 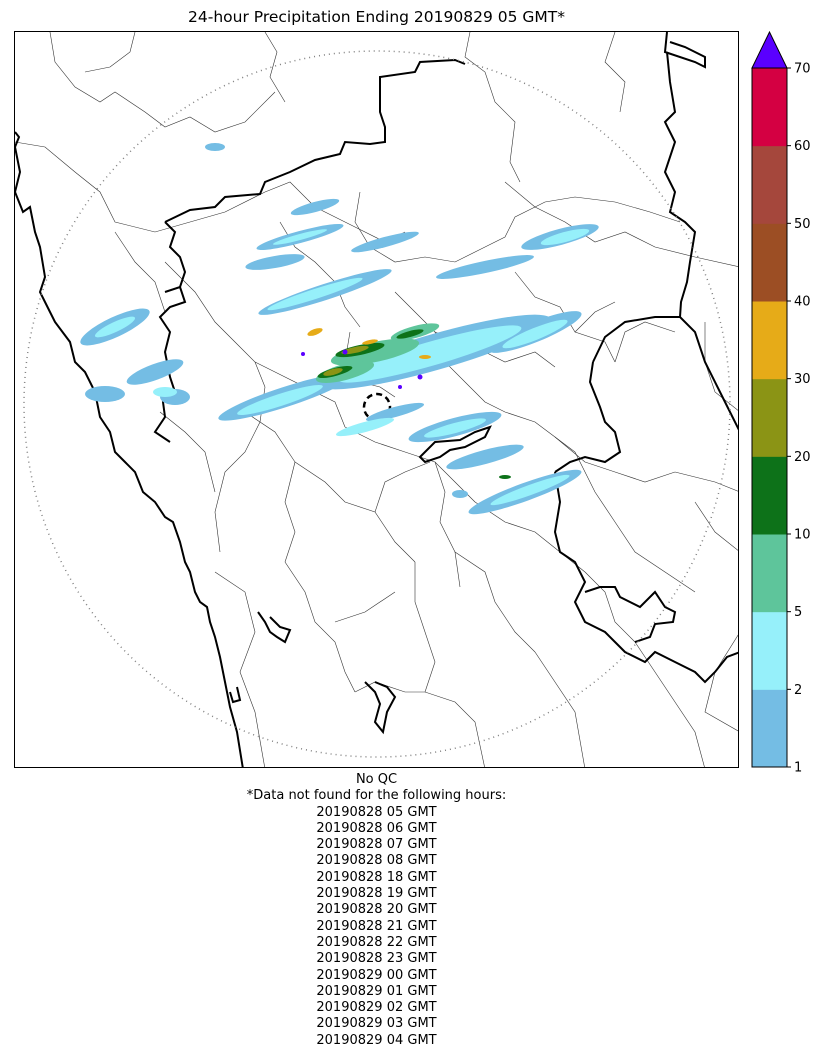 What do you see at coordinates (802, 535) in the screenshot?
I see `colorbar-tick-label: 10` at bounding box center [802, 535].